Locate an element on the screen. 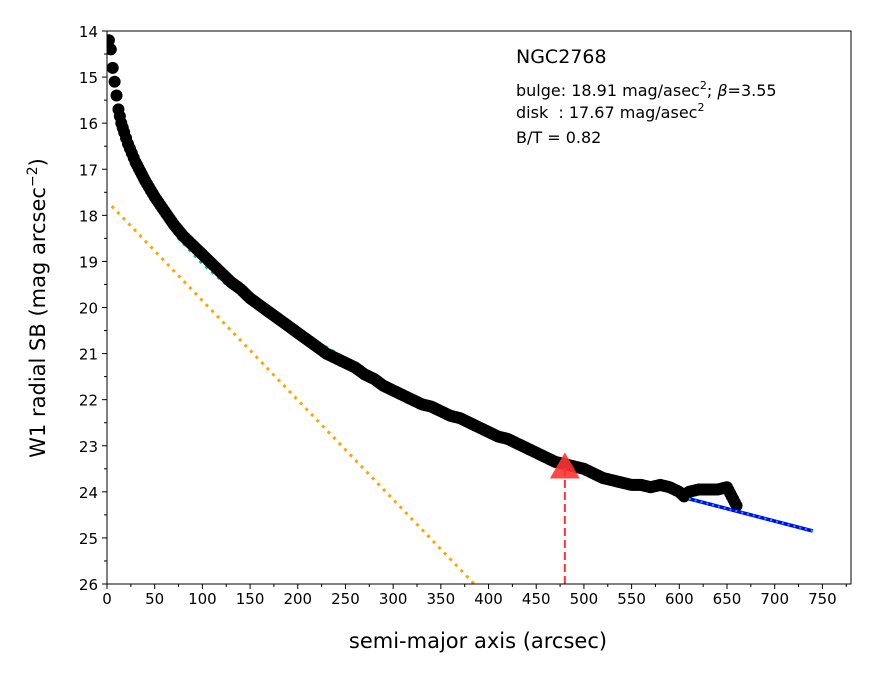 This screenshot has width=879, height=676. y-tick-label: 17 is located at coordinates (88, 170).